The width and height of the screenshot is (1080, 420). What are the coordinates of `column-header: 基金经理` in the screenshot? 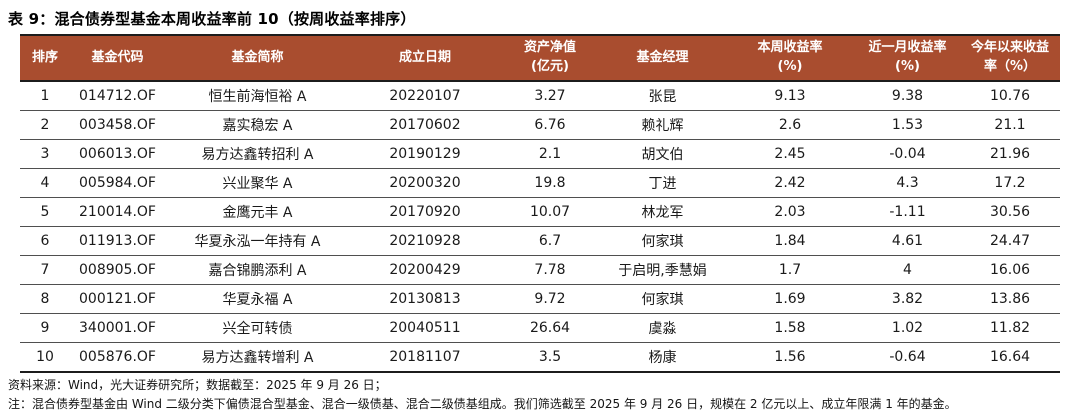 It's located at (662, 58).